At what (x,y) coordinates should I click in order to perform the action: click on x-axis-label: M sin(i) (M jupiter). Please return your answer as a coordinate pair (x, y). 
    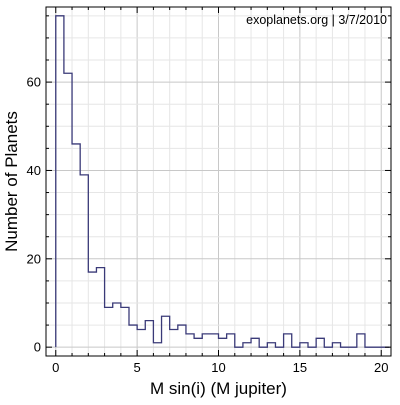
    Looking at the image, I should click on (218, 388).